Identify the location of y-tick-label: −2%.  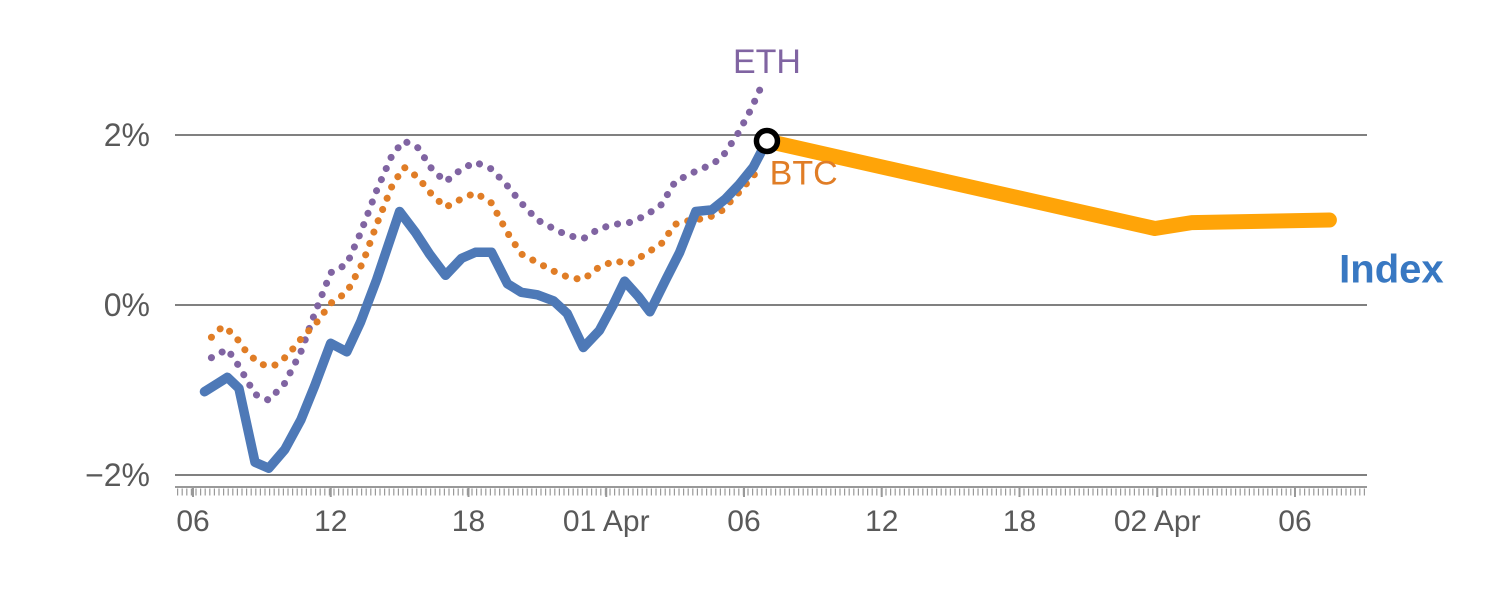
(117, 475).